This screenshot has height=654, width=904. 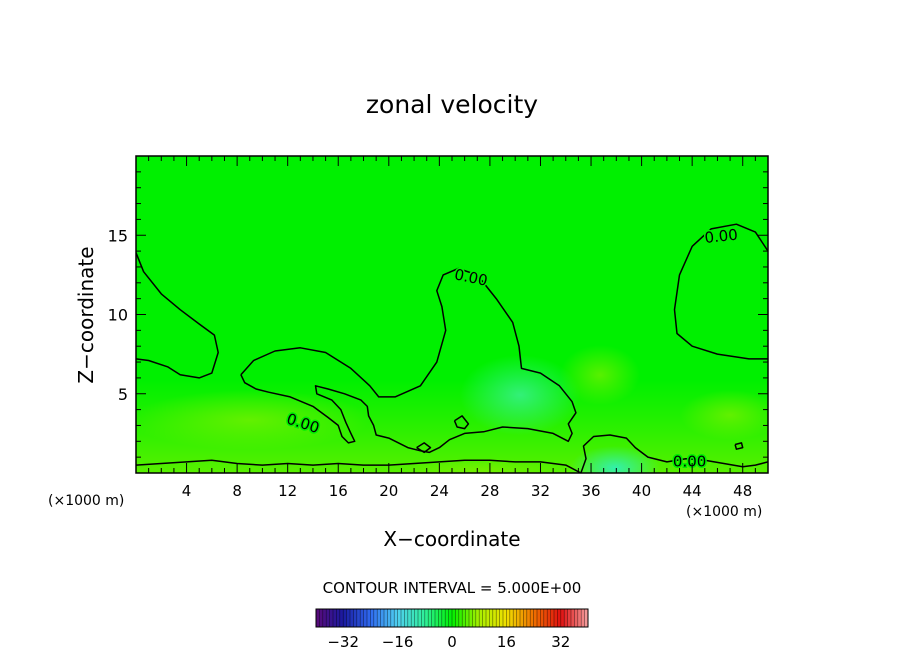 What do you see at coordinates (506, 642) in the screenshot?
I see `colorbar-tick-label: 16` at bounding box center [506, 642].